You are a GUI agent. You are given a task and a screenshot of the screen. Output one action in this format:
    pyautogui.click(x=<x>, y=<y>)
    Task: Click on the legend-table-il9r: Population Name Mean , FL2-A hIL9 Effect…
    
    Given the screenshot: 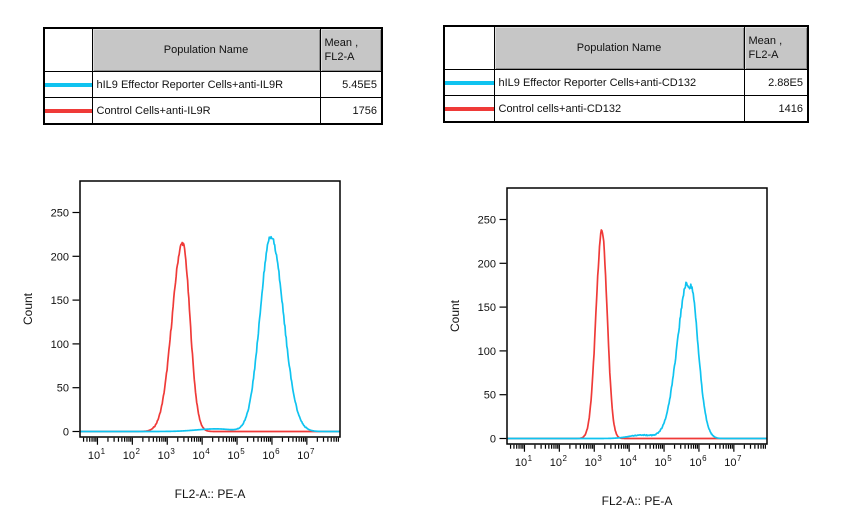 What is the action you would take?
    pyautogui.click(x=213, y=76)
    